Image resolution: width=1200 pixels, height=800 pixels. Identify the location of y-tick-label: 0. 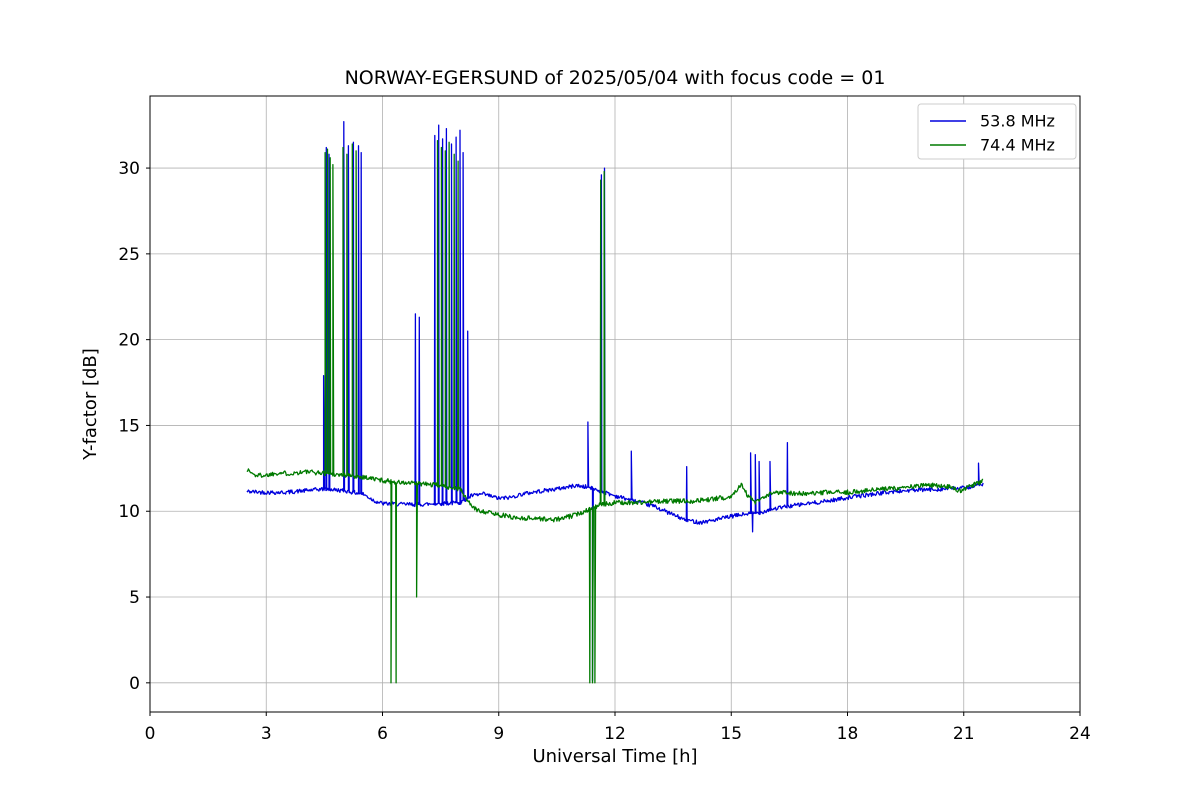
(134, 684).